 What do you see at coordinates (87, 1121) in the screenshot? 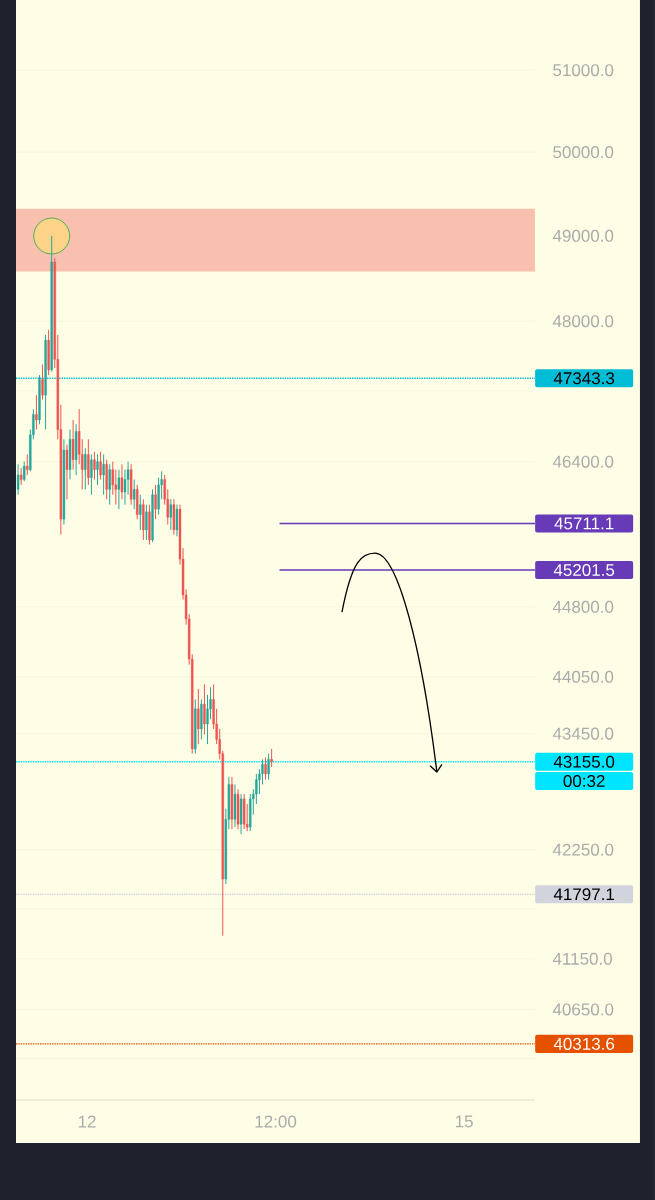
I see `x-tick-label: 12` at bounding box center [87, 1121].